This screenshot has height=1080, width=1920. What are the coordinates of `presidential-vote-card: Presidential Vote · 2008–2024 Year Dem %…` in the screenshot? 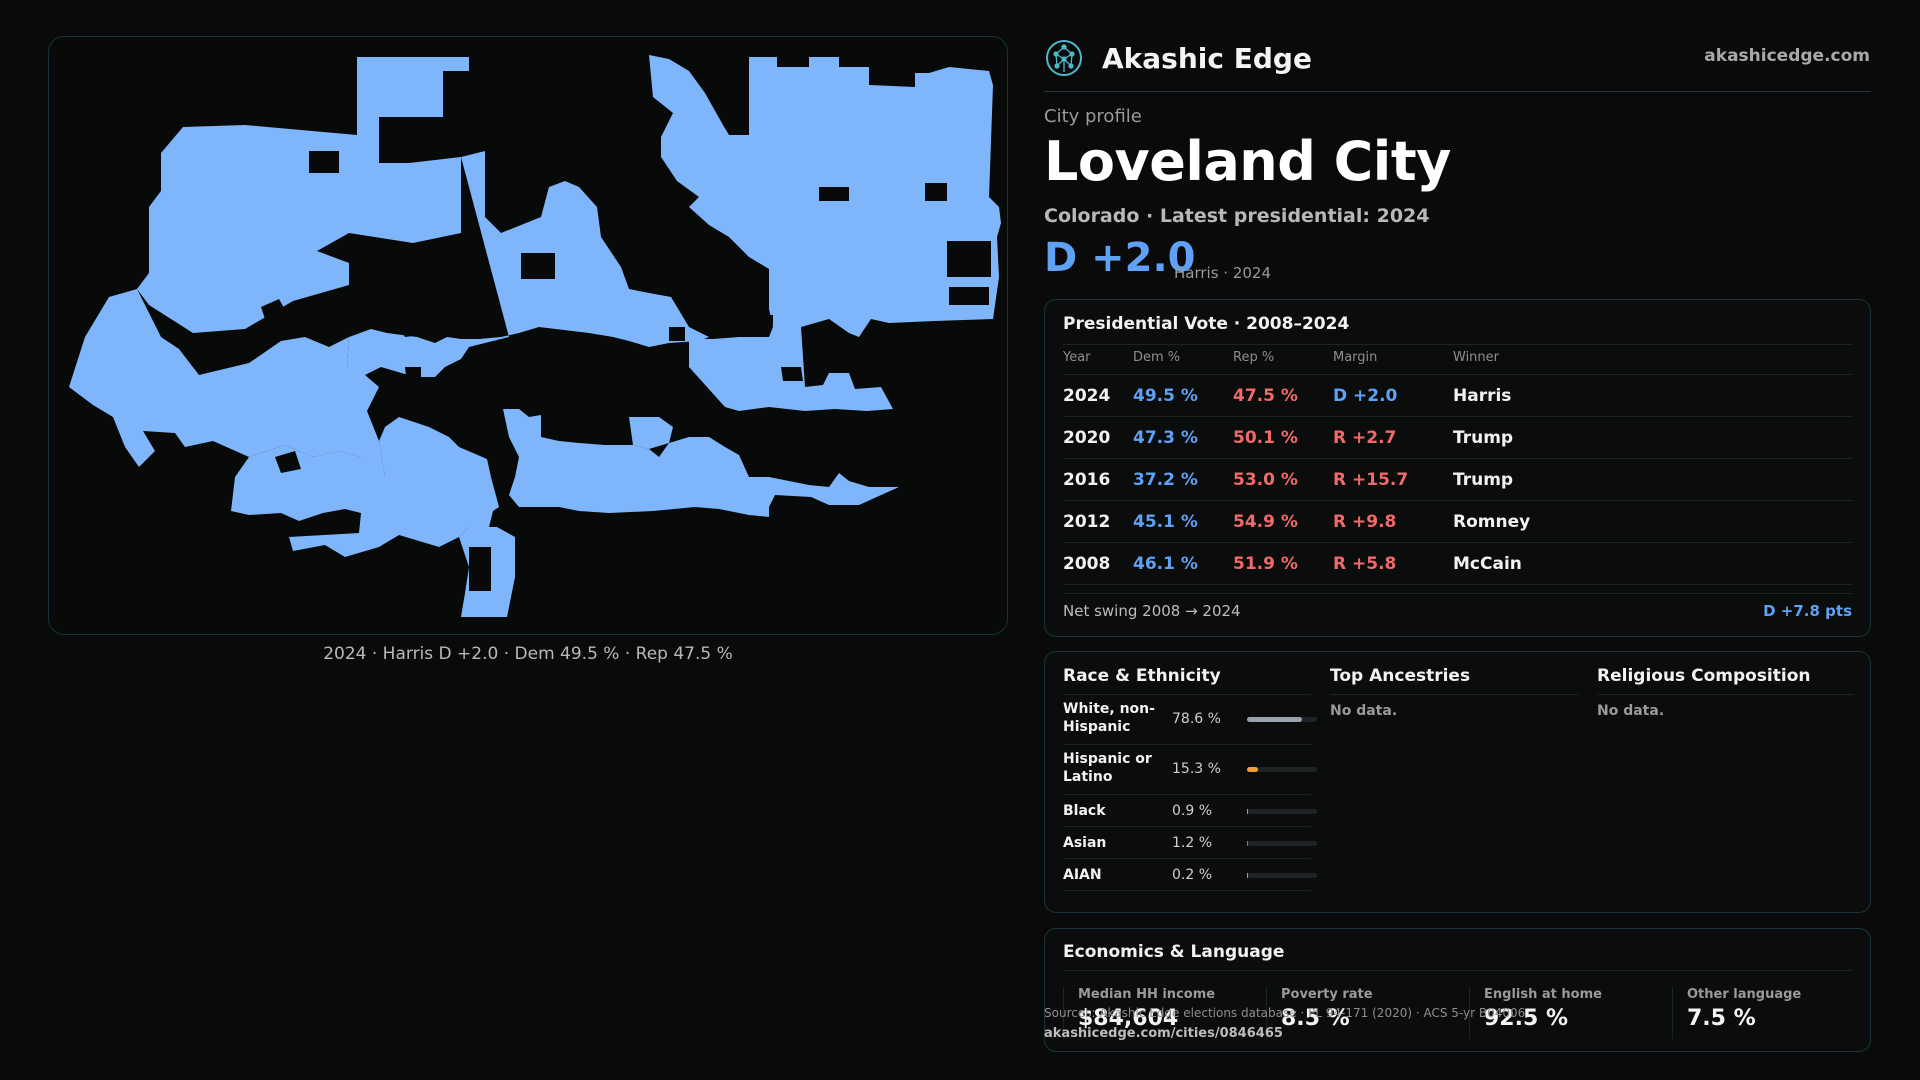 It's located at (1457, 468).